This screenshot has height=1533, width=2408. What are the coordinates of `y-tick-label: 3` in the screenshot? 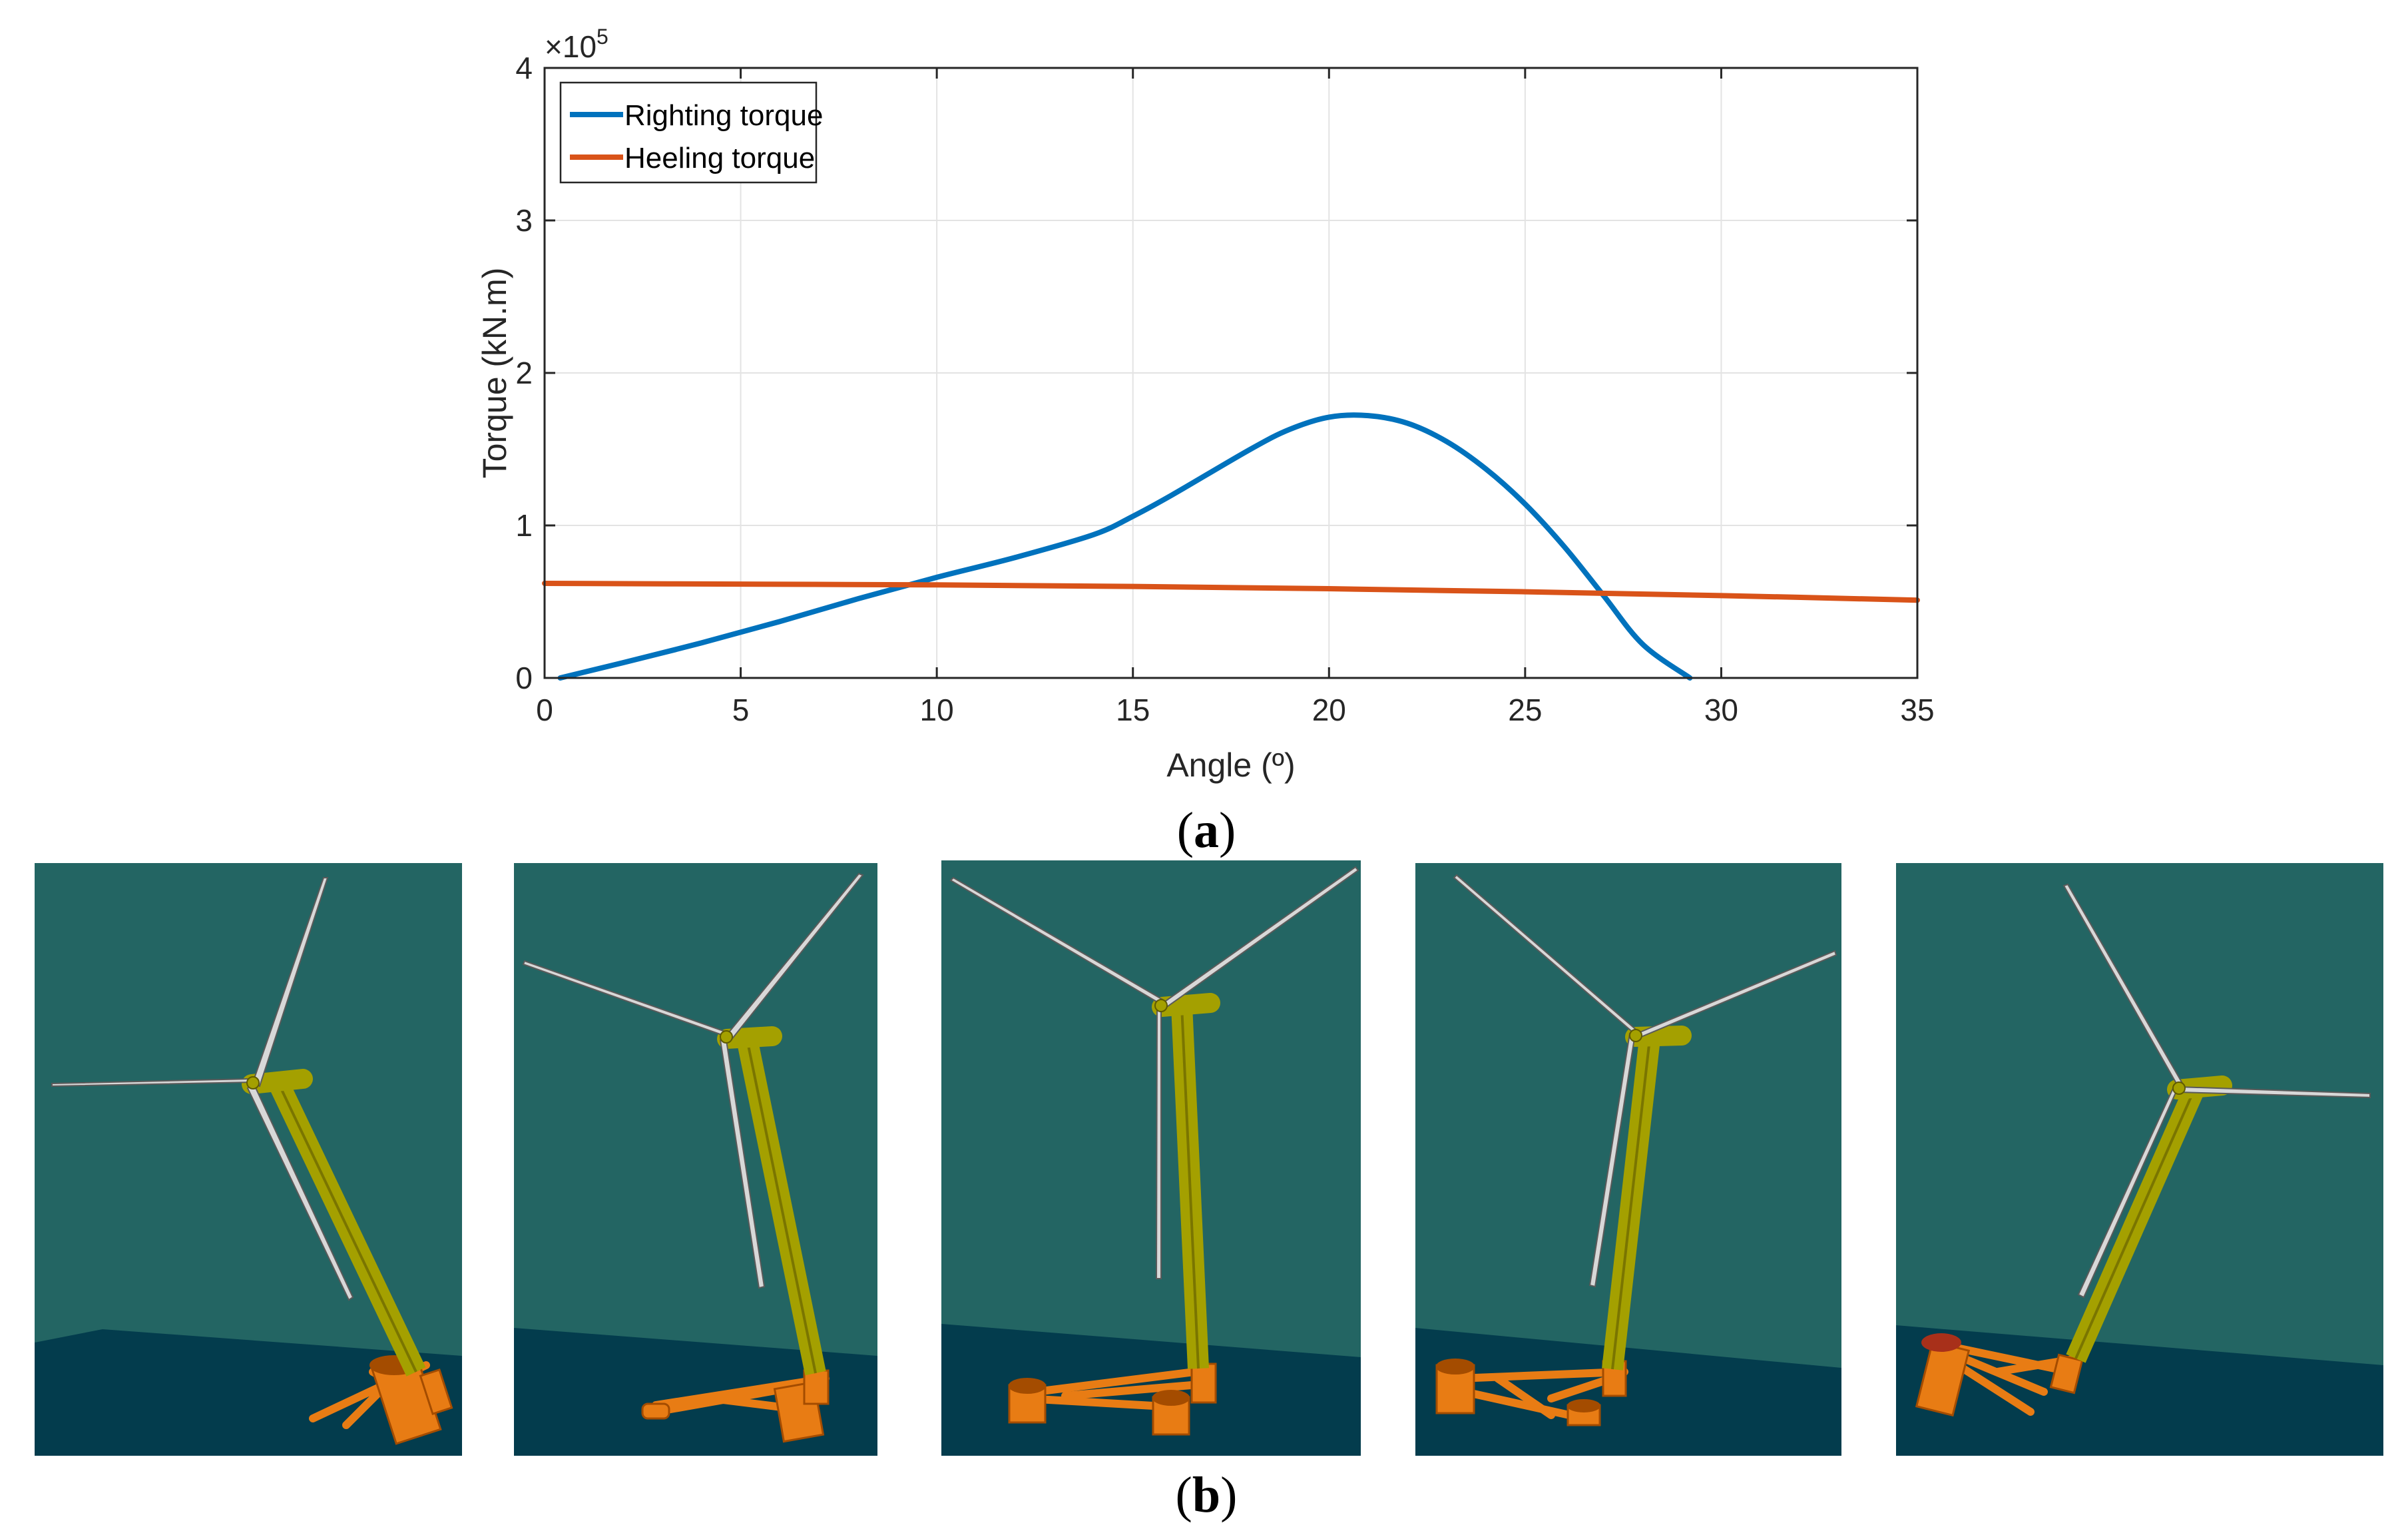 It's located at (524, 221).